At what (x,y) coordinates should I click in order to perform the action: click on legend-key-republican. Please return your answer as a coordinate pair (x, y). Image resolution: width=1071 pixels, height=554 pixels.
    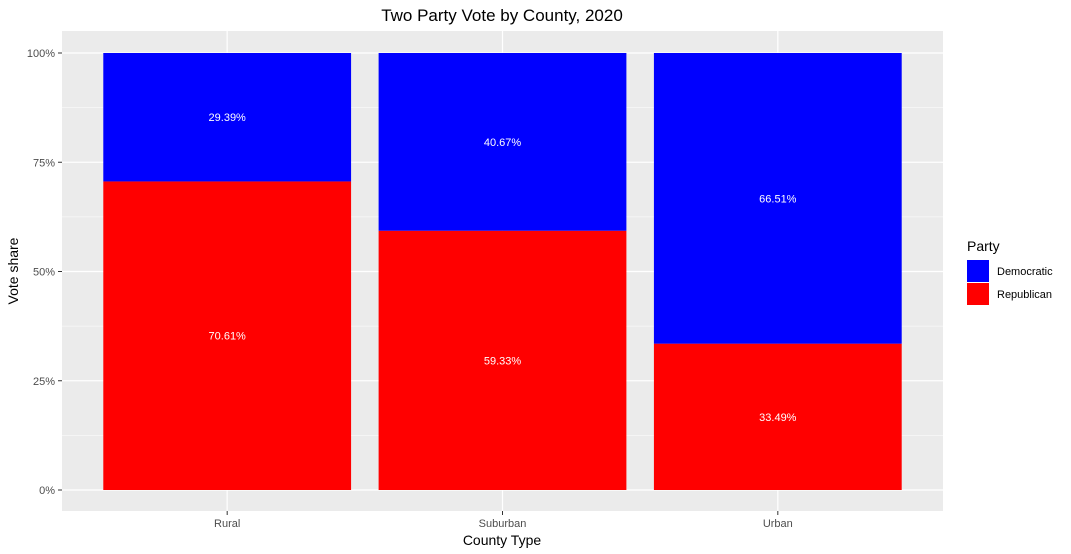
    Looking at the image, I should click on (978, 294).